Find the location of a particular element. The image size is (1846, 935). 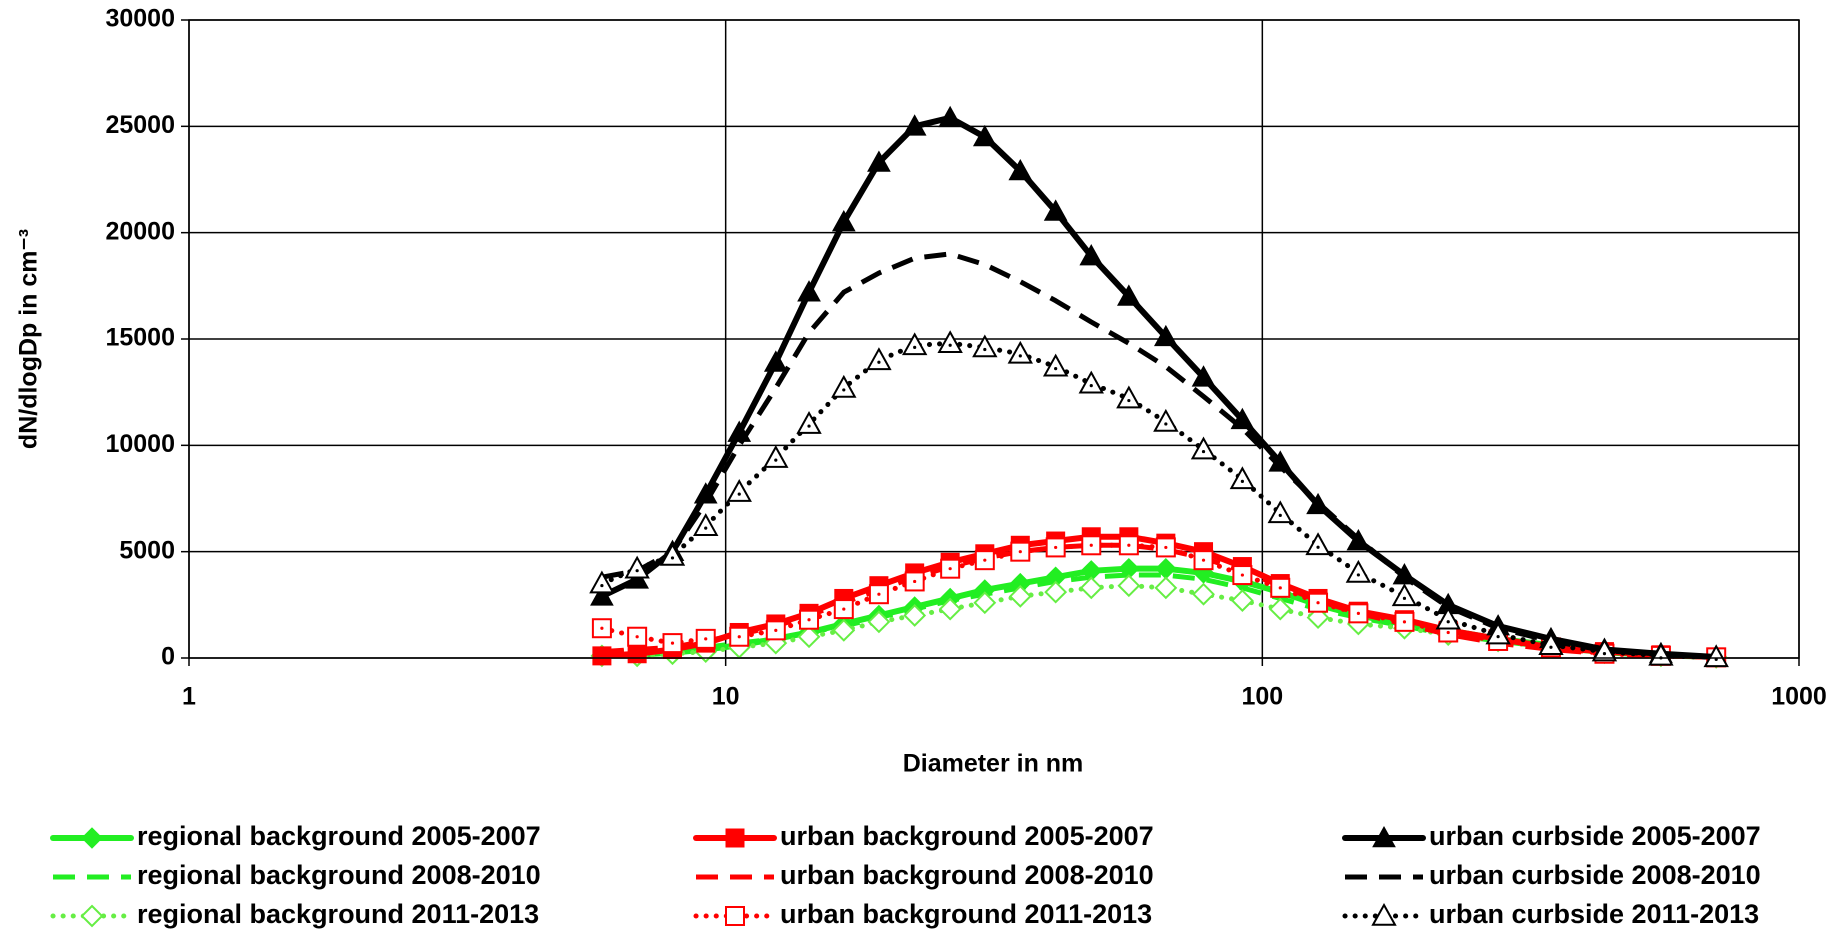

legend-label: urban background 2011-2013 is located at coordinates (966, 914).